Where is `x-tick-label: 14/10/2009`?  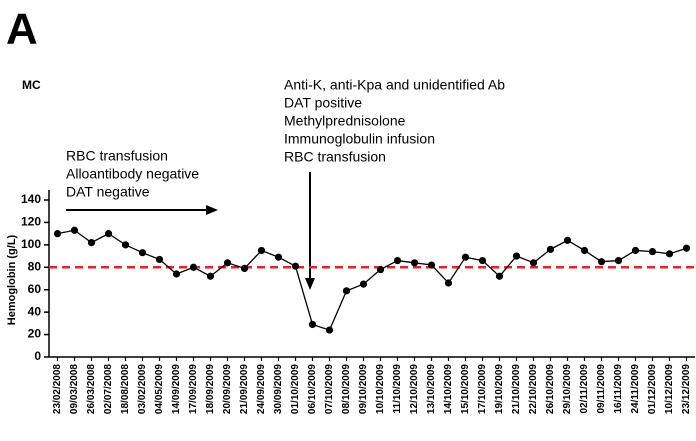
x-tick-label: 14/10/2009 is located at coordinates (448, 389).